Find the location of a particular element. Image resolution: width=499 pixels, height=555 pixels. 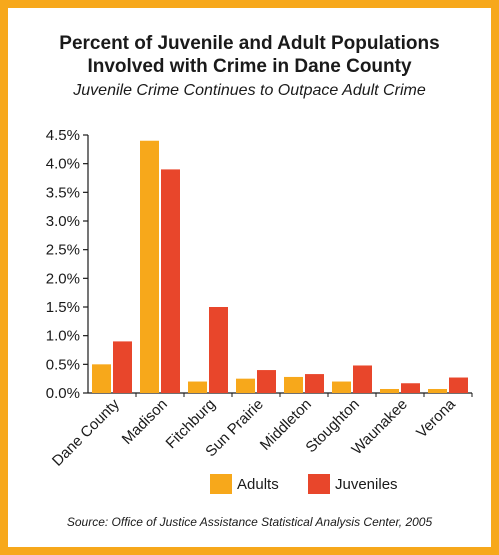

y-tick-label: 3.0% is located at coordinates (63, 221).